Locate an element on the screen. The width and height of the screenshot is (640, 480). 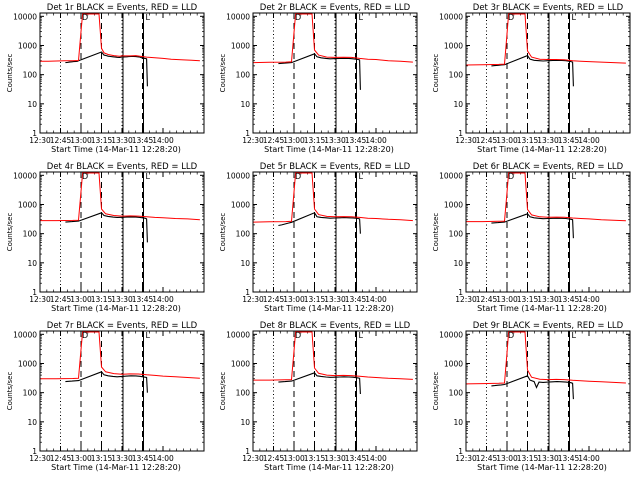
chart-title: Det 5r BLACK = Events, RED = LLD is located at coordinates (335, 167).